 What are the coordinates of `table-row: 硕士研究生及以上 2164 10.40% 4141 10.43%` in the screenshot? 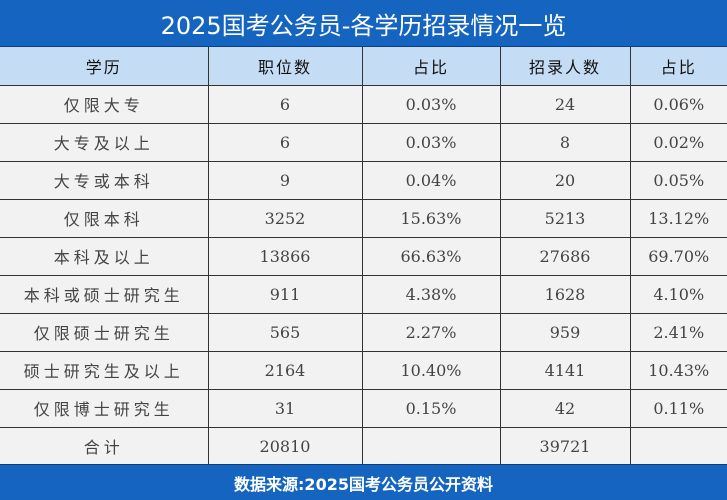 It's located at (363, 370).